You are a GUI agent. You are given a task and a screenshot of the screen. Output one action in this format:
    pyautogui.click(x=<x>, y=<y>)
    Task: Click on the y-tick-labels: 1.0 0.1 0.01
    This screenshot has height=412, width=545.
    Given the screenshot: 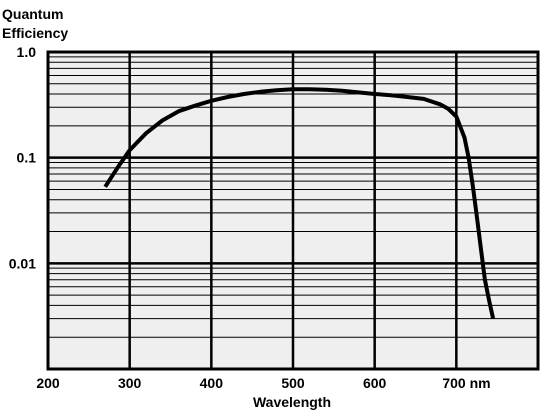 What is the action you would take?
    pyautogui.click(x=22, y=157)
    